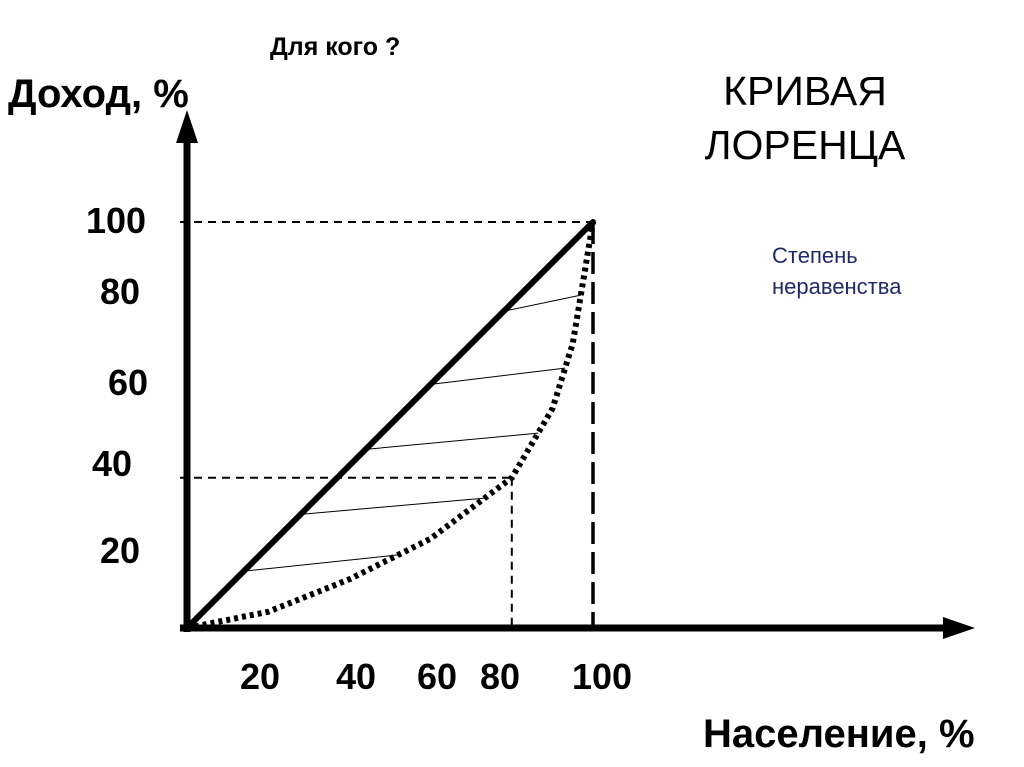  Describe the element at coordinates (500, 676) in the screenshot. I see `x-tick-label: 80` at that location.